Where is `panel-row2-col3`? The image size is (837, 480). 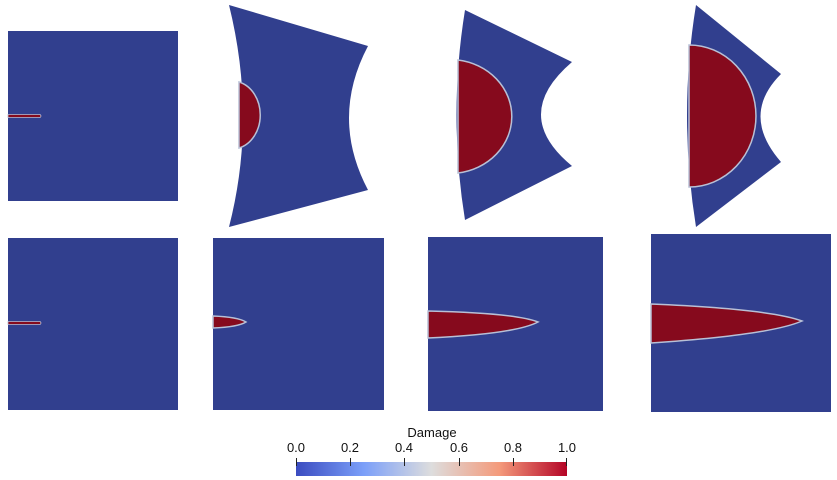
panel-row2-col3 is located at coordinates (515, 324).